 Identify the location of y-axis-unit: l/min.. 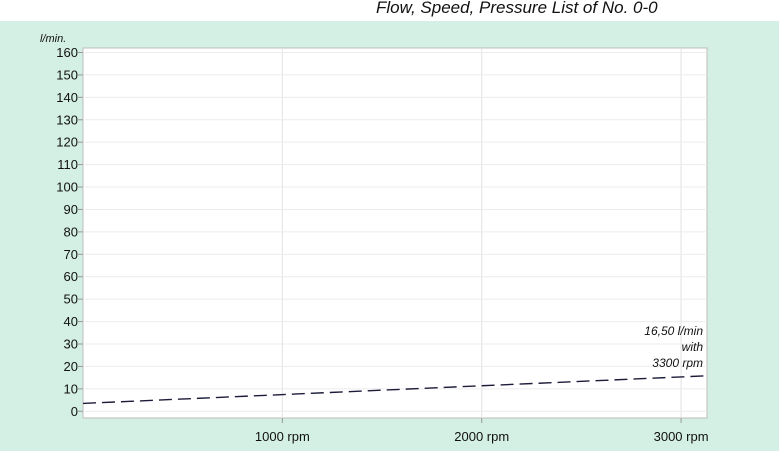
(53, 39).